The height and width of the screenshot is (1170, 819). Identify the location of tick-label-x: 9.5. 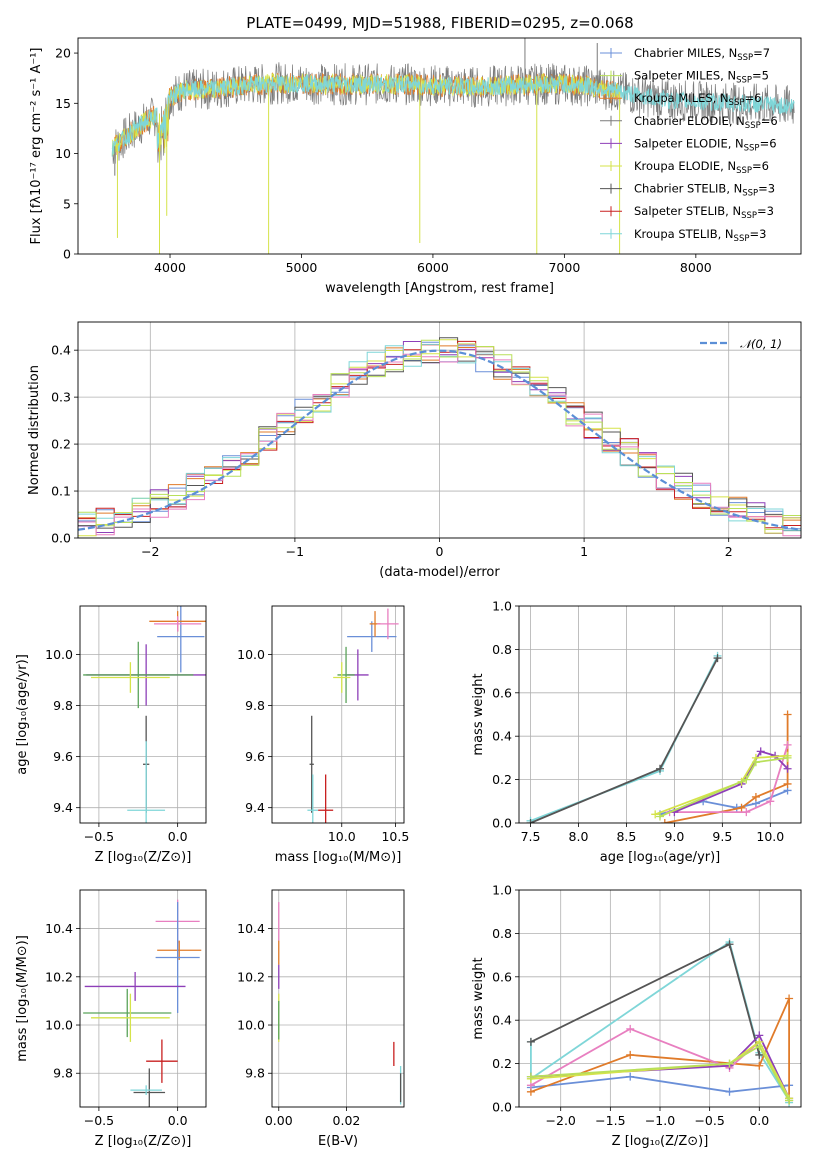
(722, 836).